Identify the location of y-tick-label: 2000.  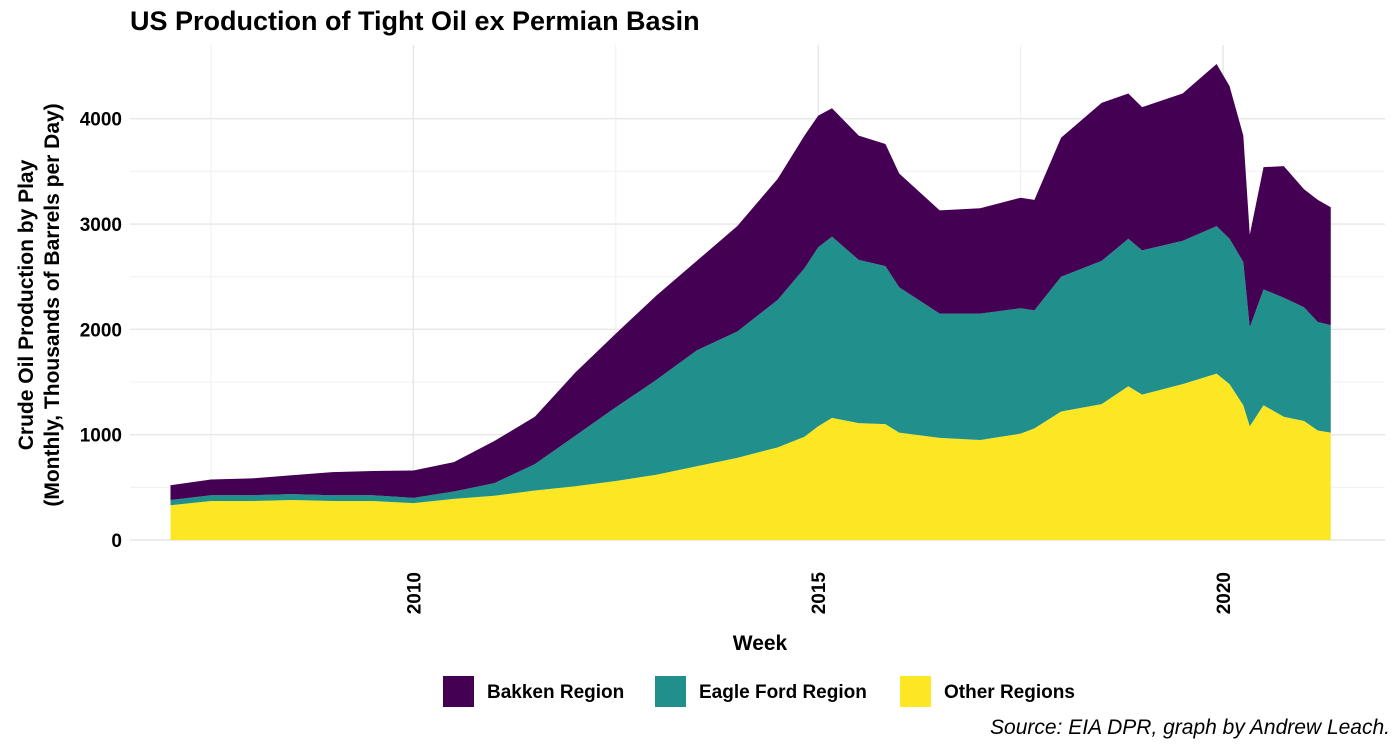
(101, 330).